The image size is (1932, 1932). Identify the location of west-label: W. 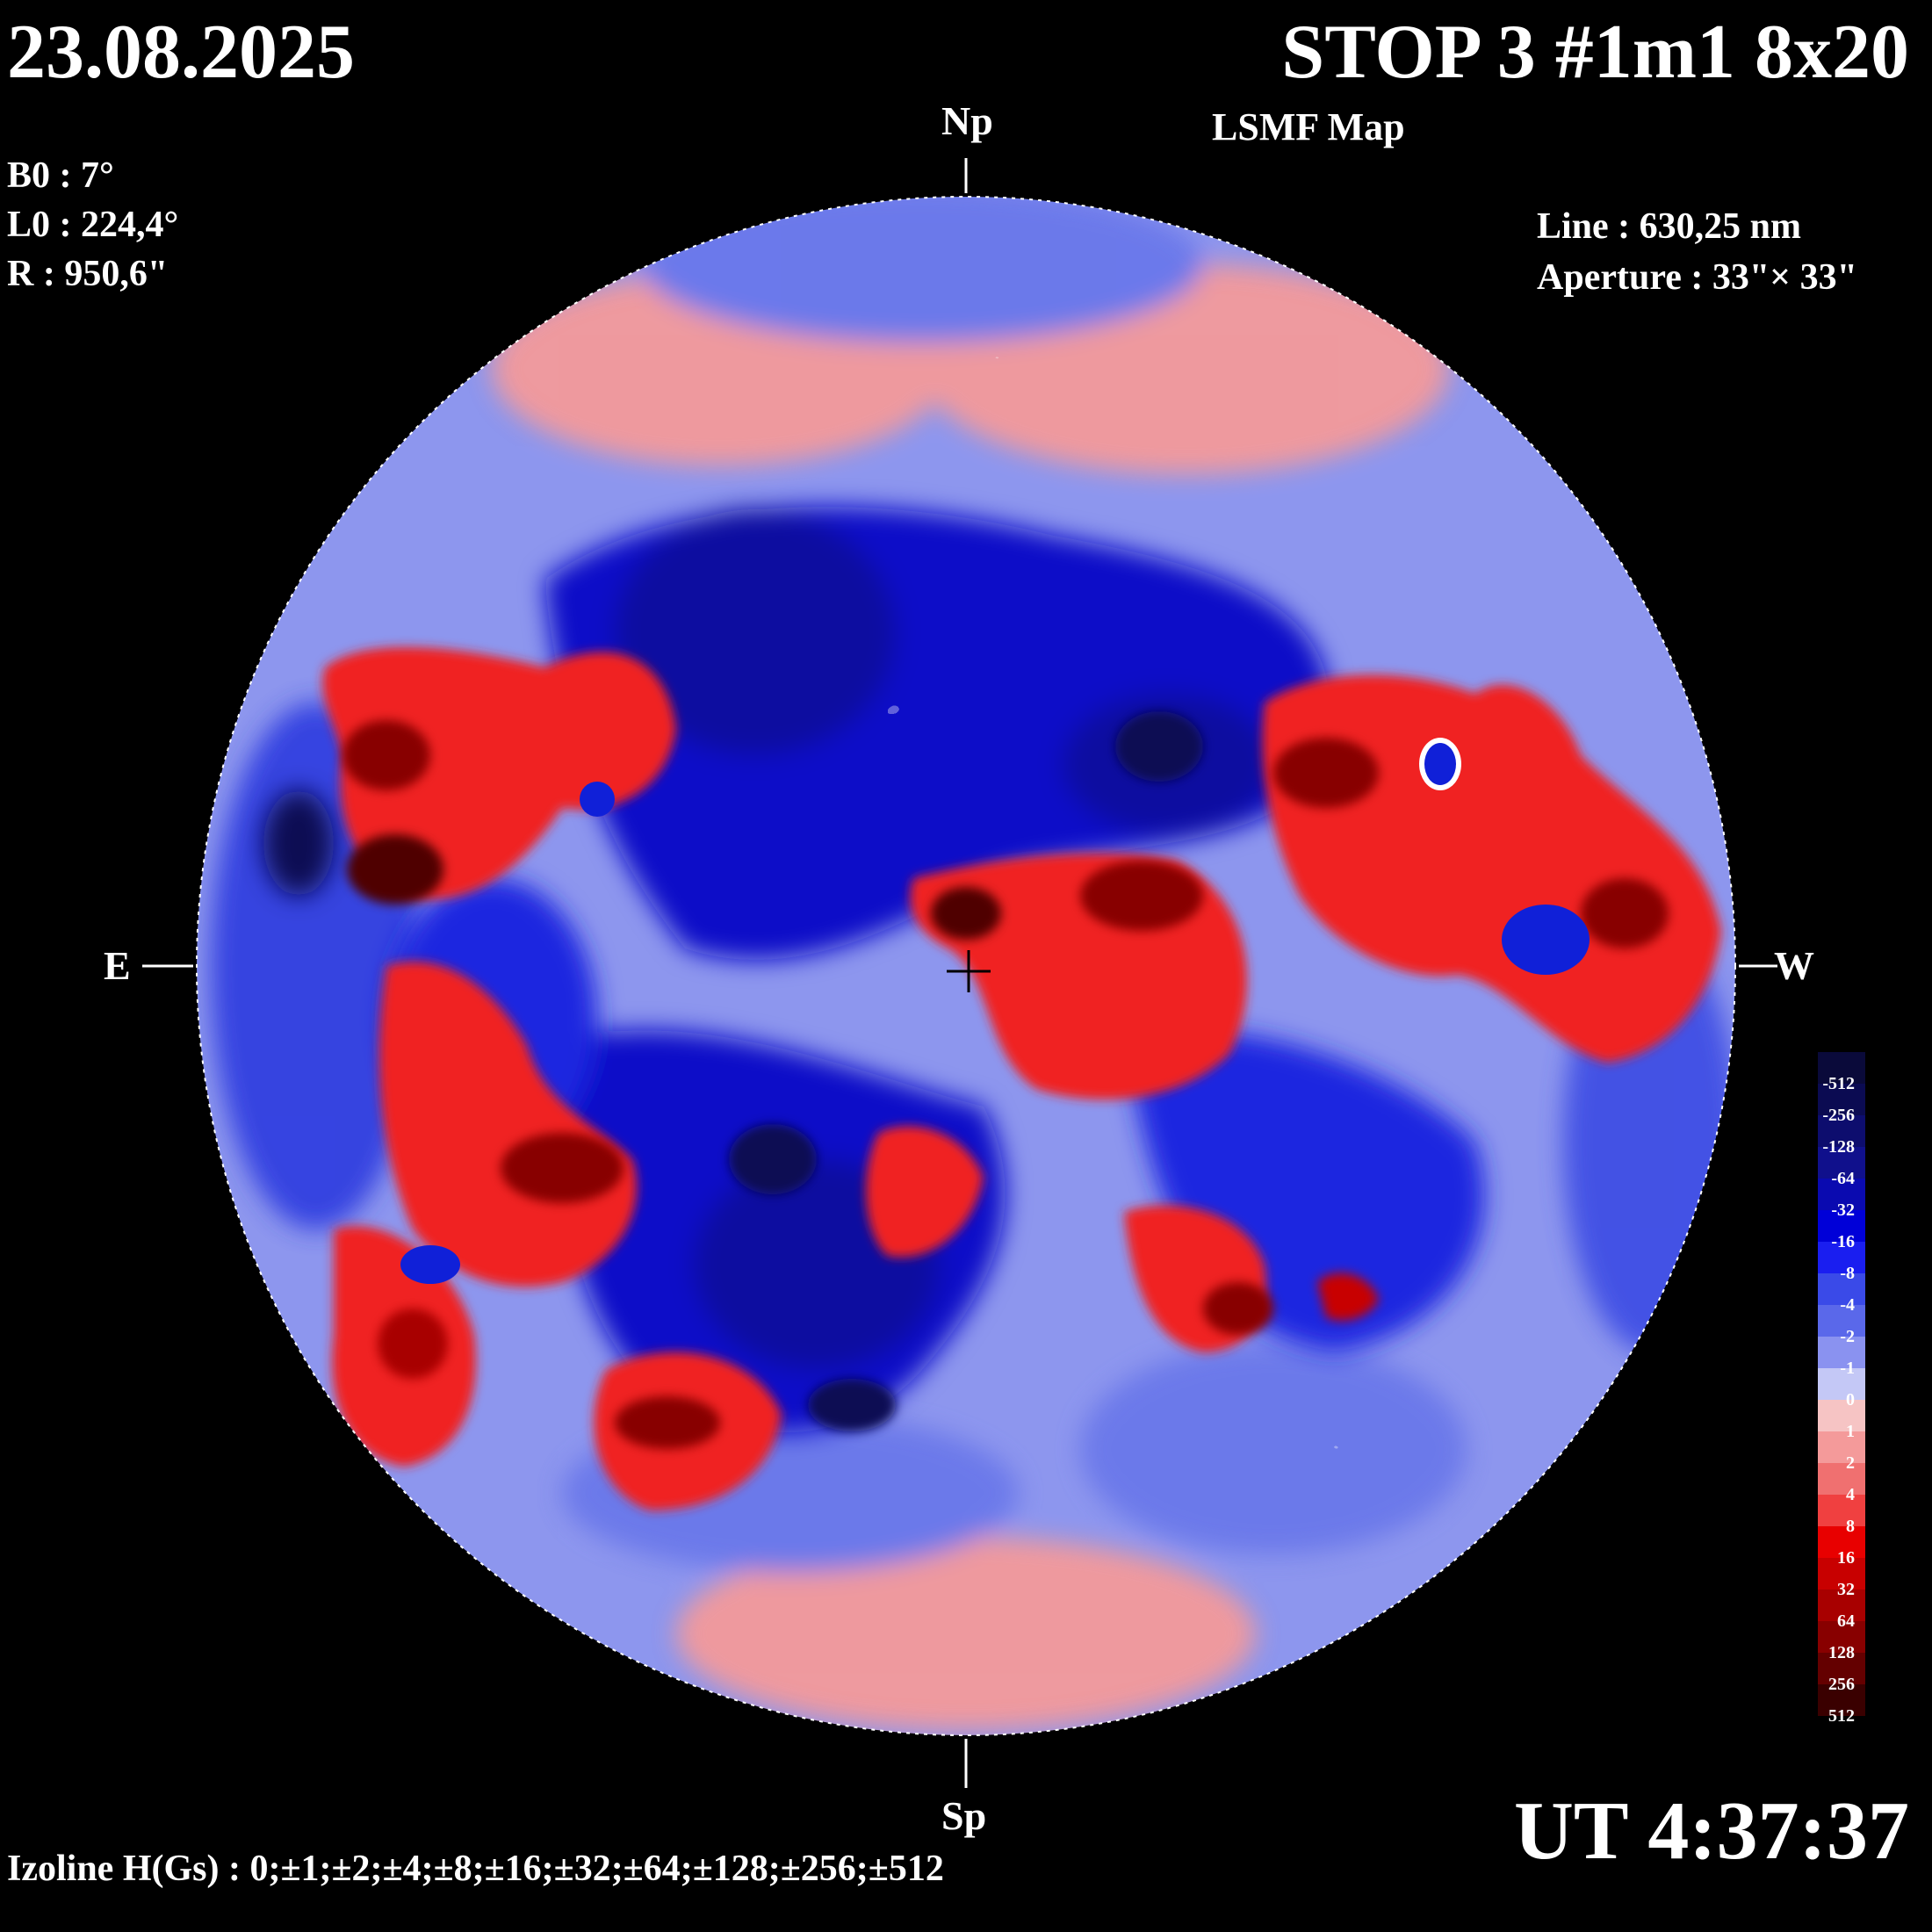
(1794, 965).